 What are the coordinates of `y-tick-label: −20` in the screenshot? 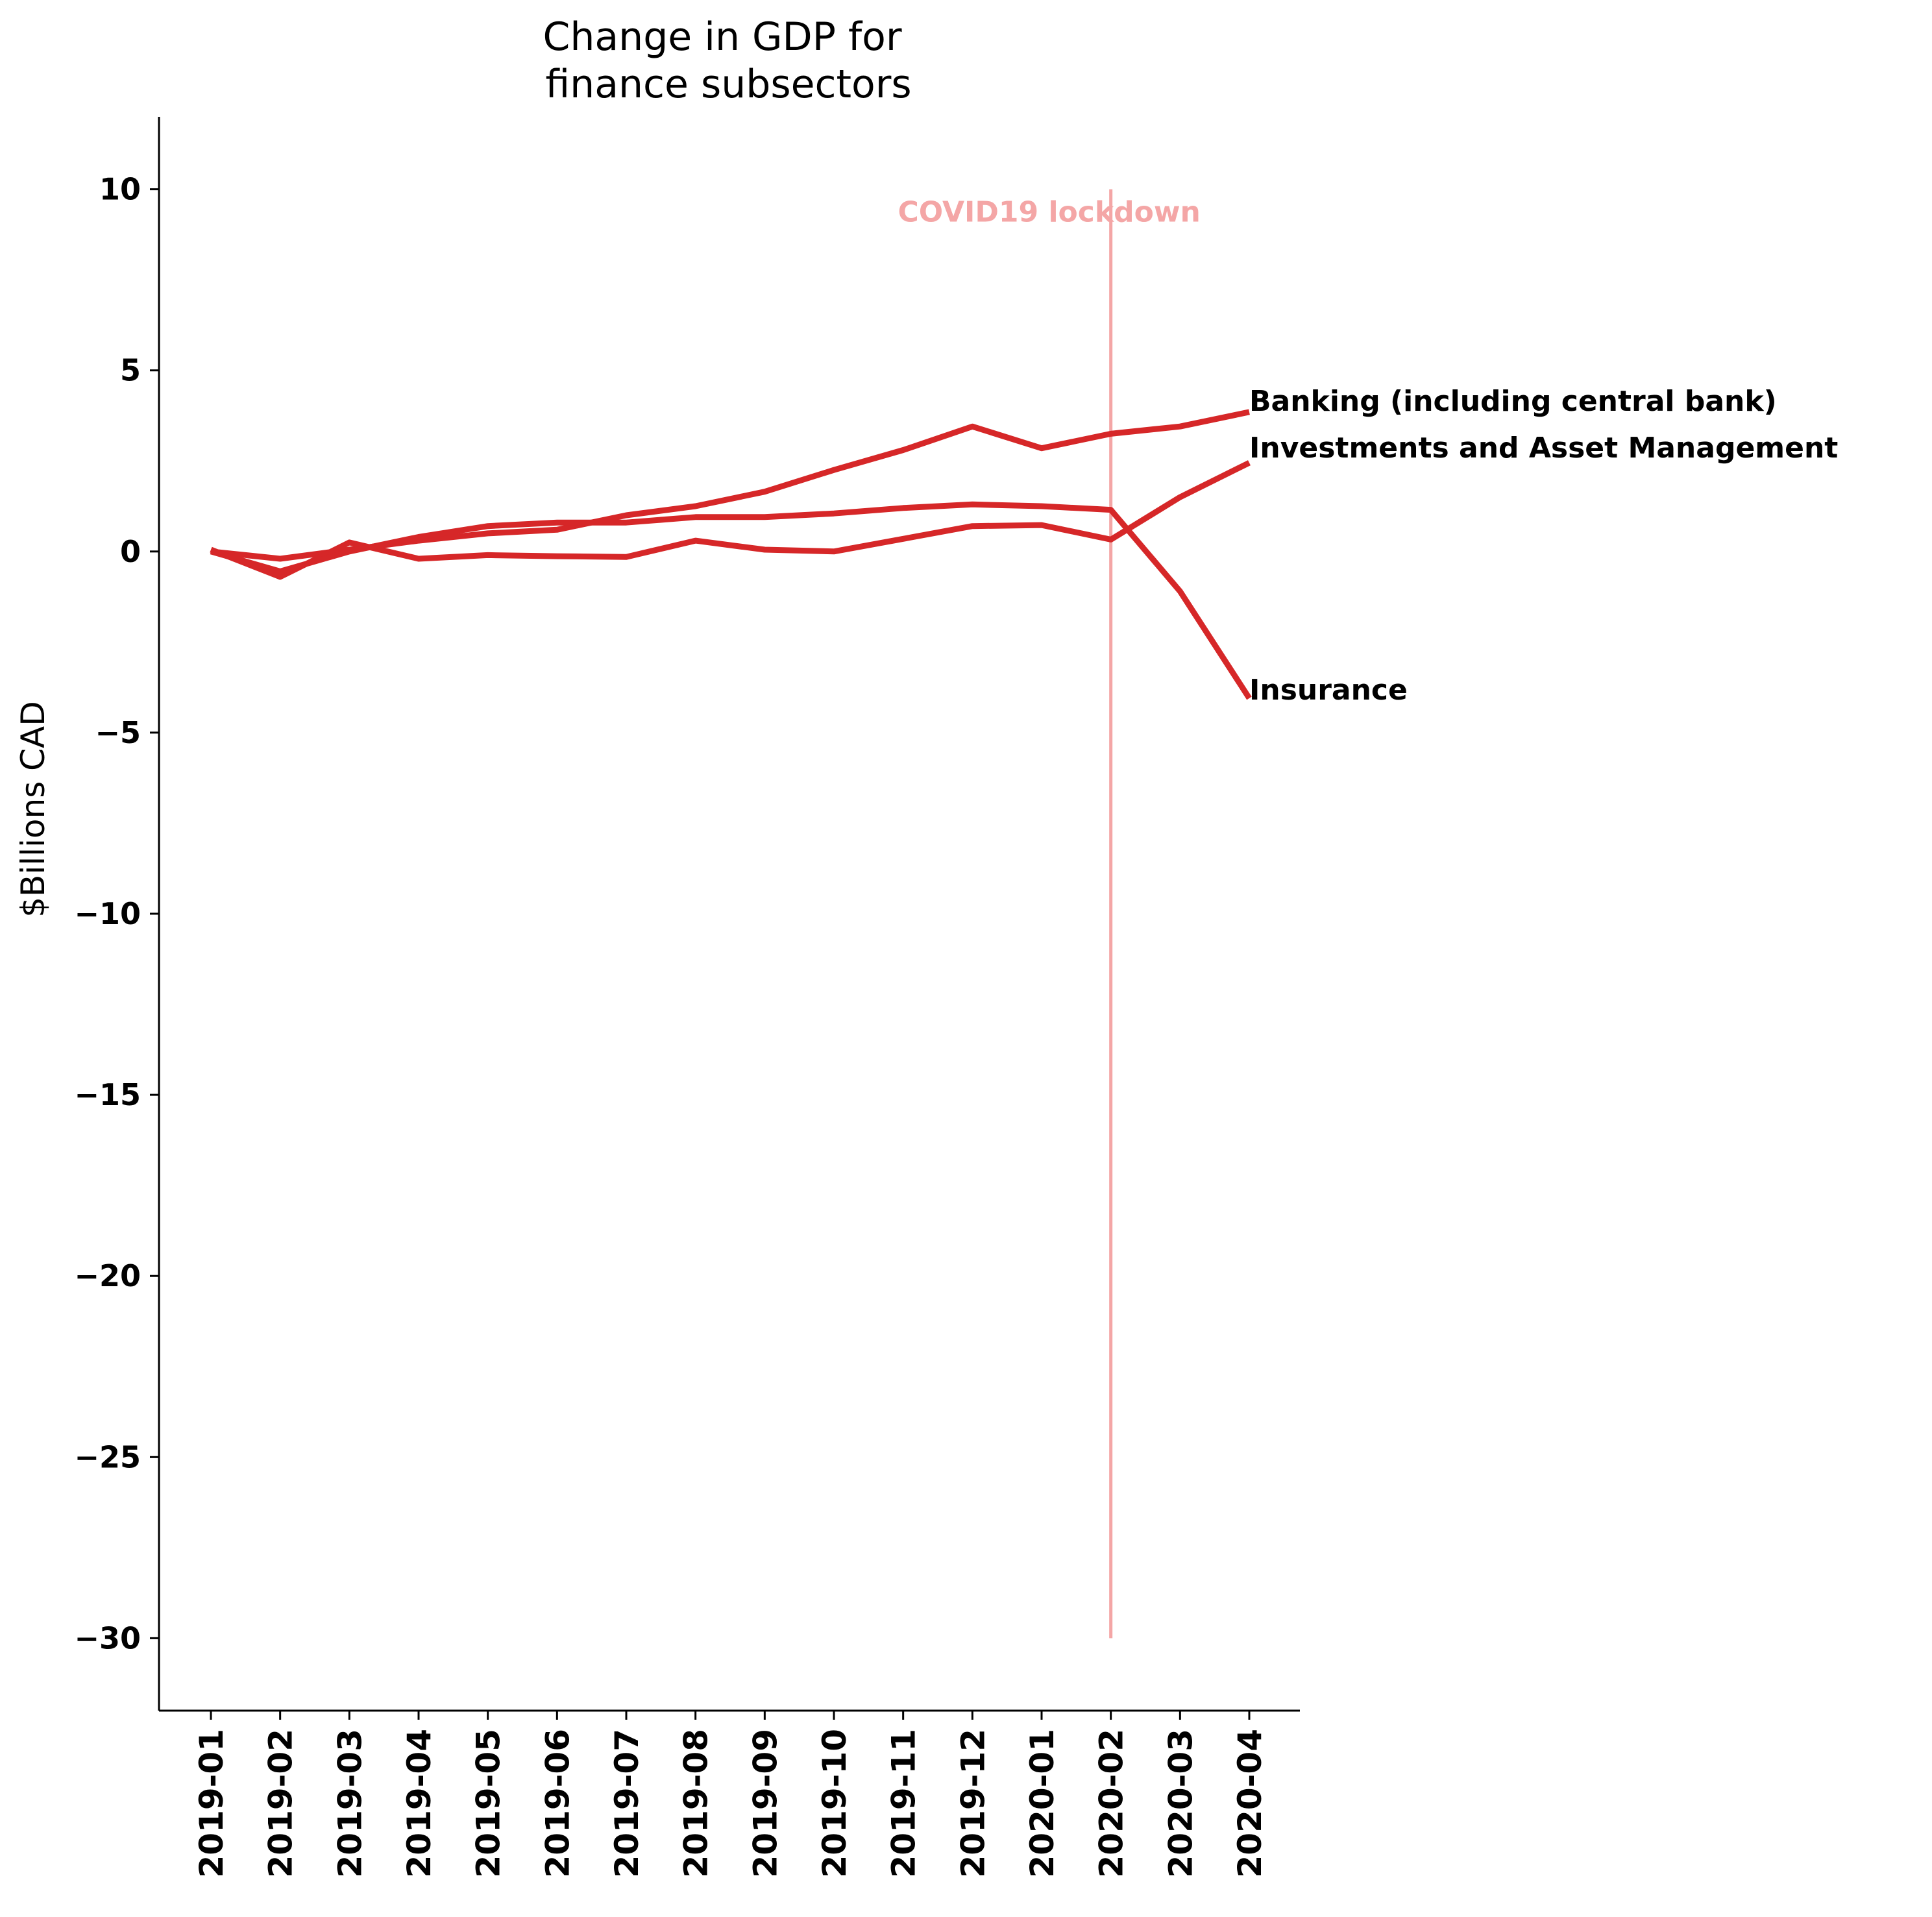 It's located at (107, 1275).